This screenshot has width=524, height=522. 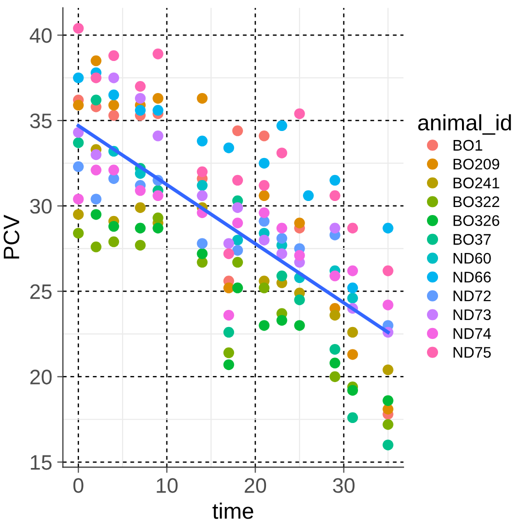 I want to click on x-tick-label: 10, so click(x=167, y=485).